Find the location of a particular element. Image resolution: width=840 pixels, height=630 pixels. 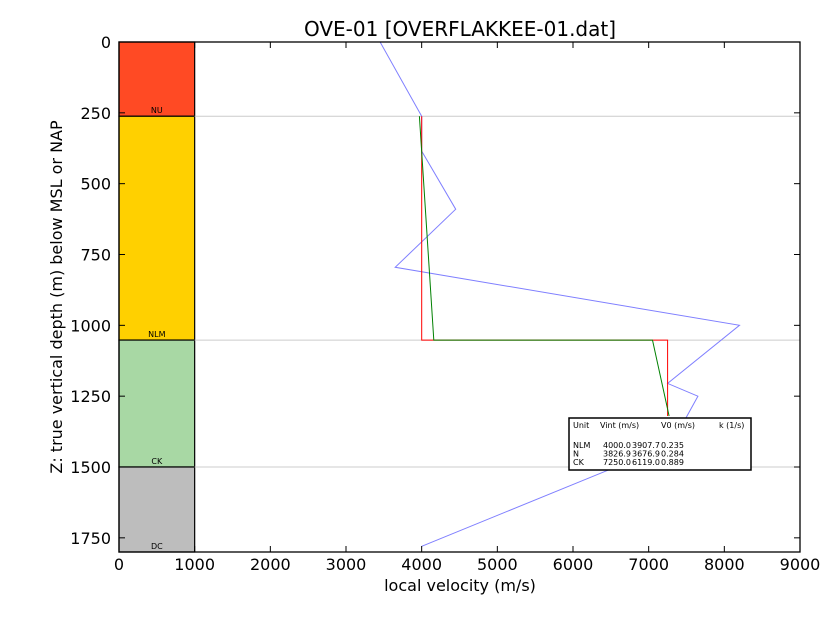

legend-header-3: k (1/s) is located at coordinates (731, 425).